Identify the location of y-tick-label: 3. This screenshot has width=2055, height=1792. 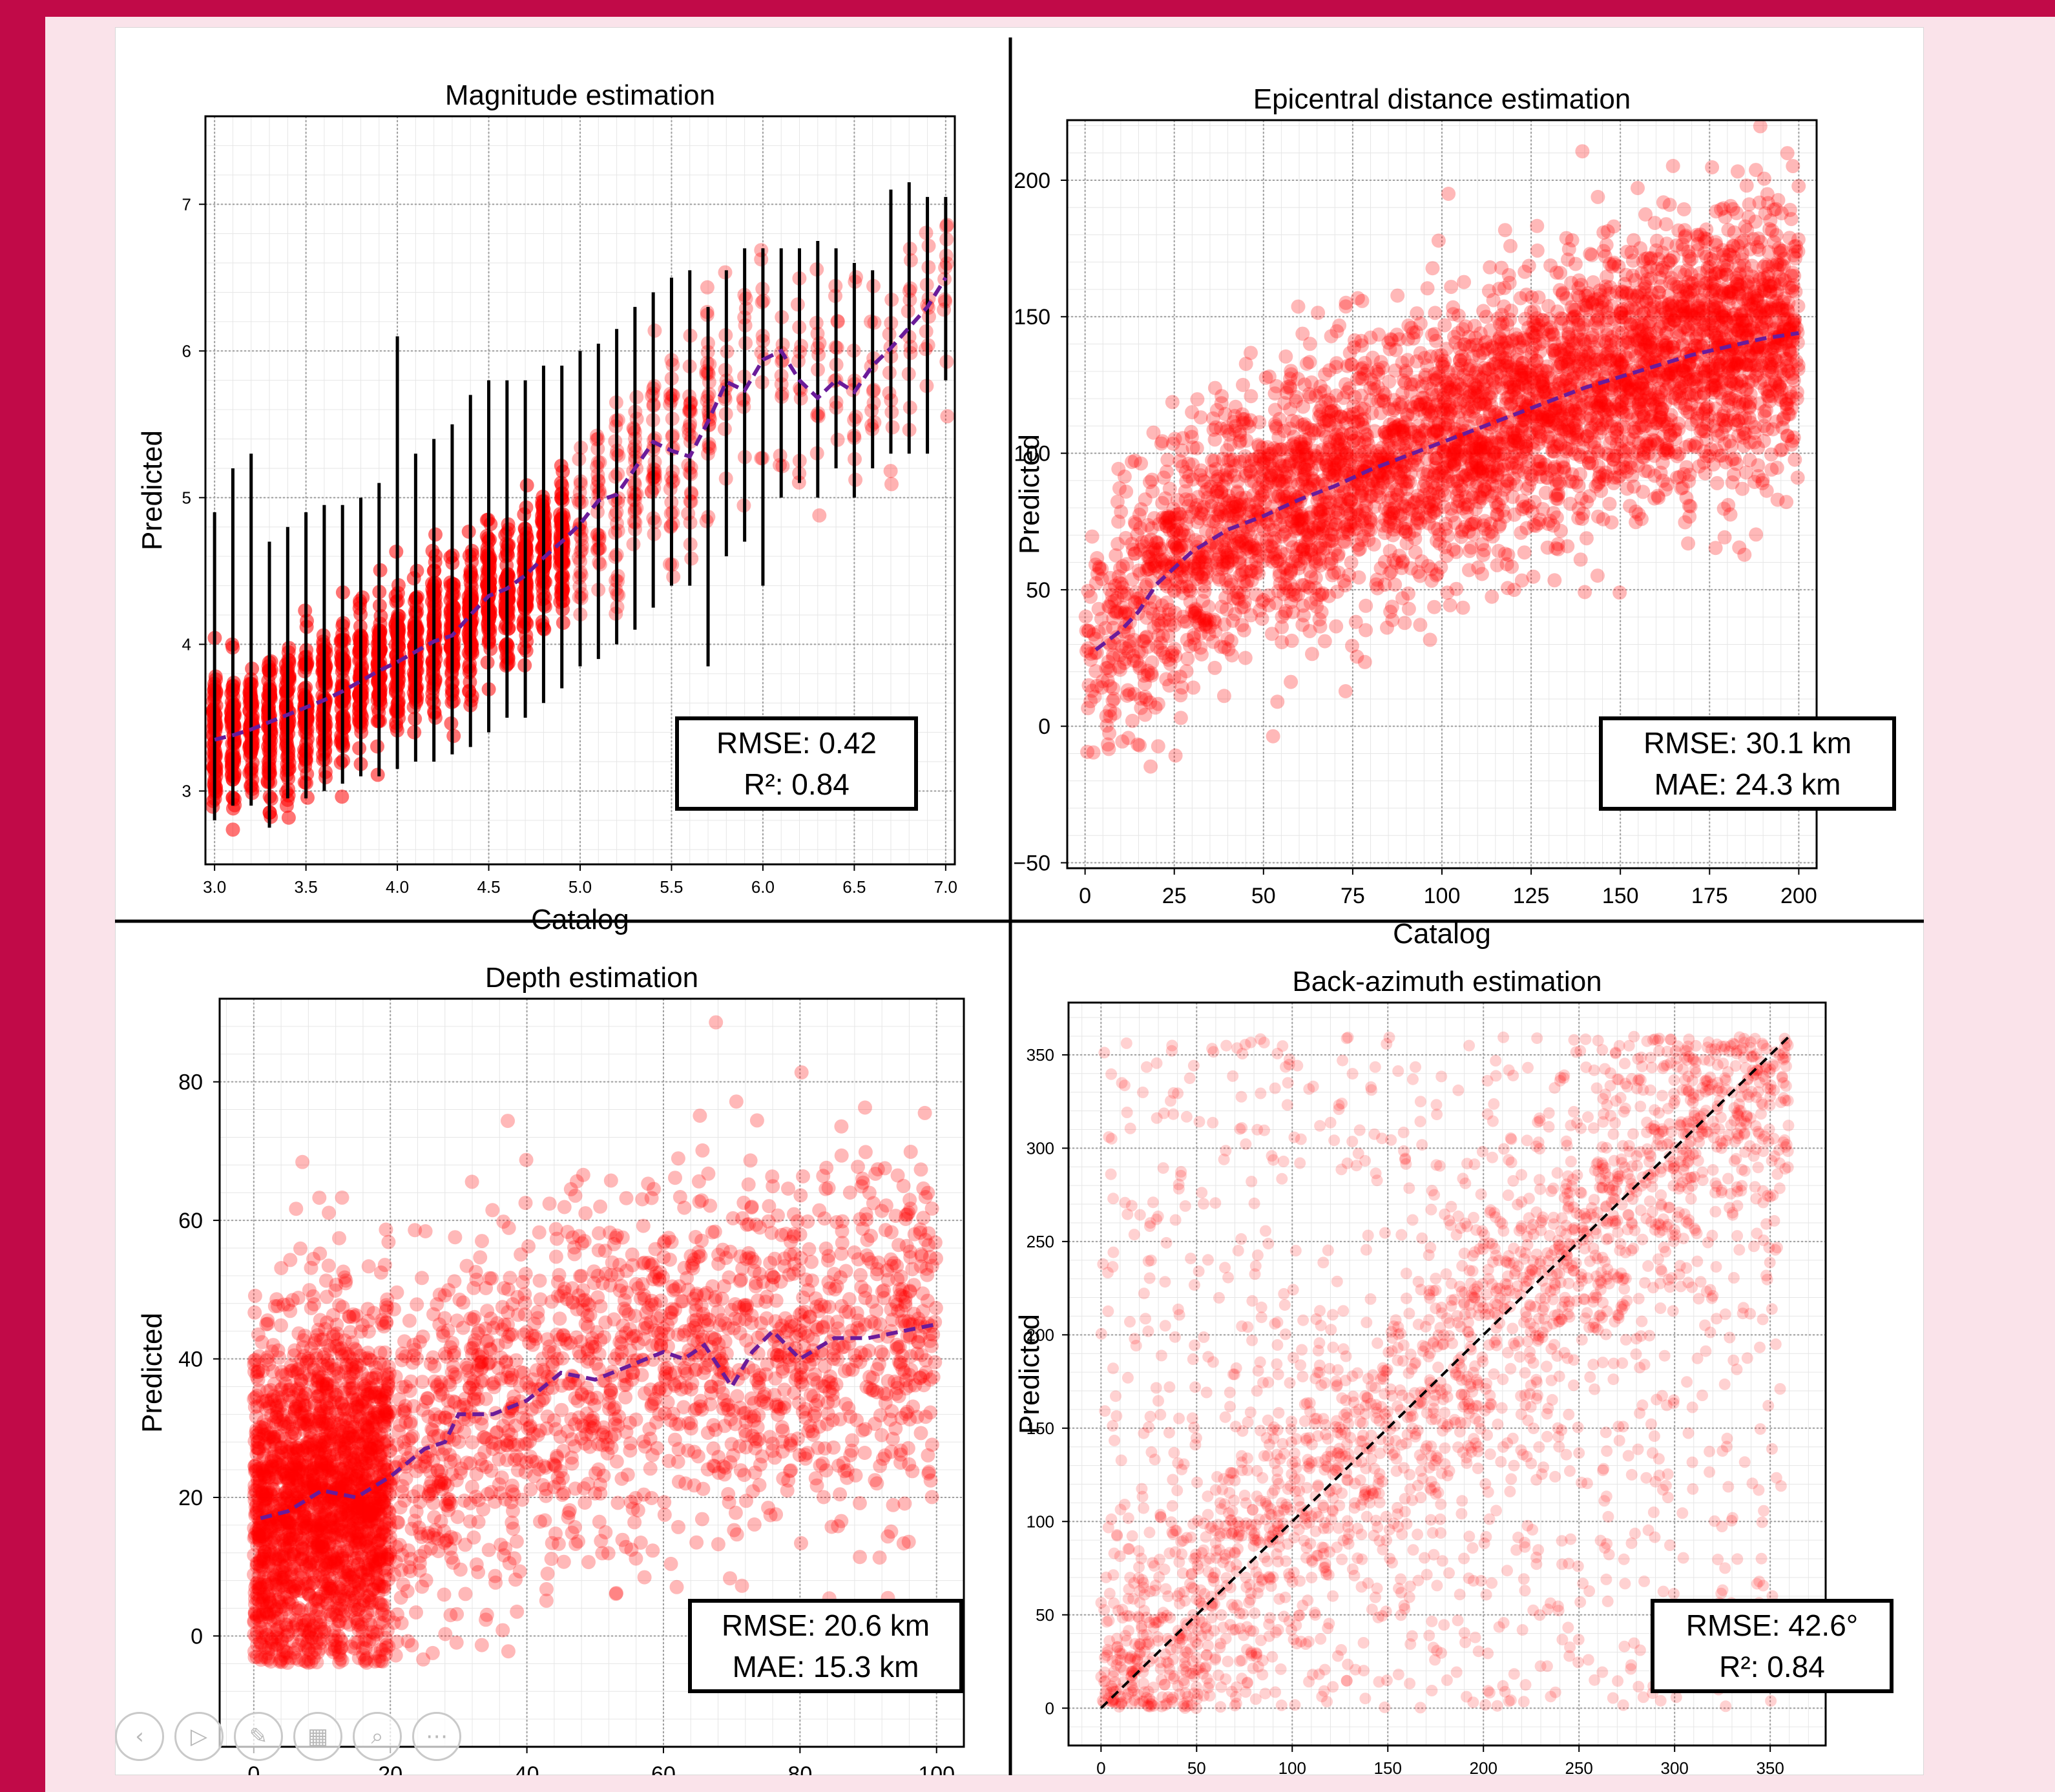
(187, 791).